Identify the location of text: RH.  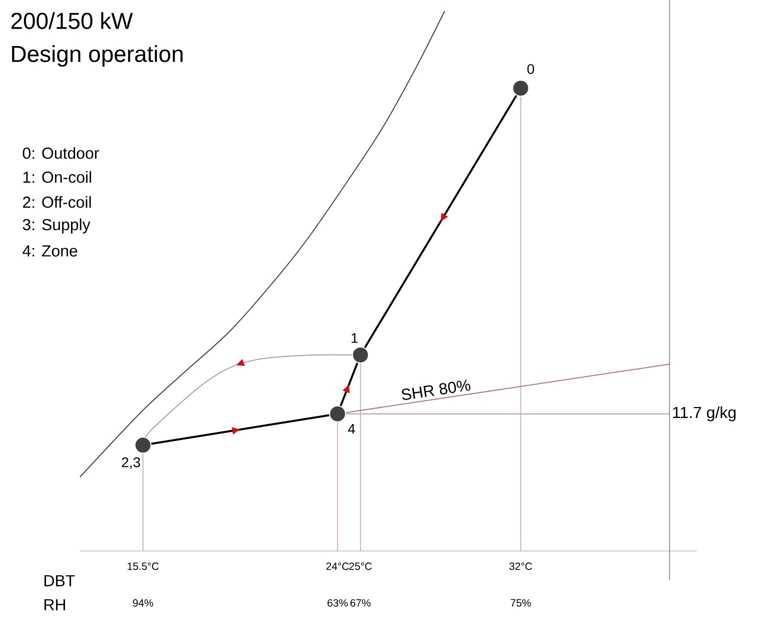
(54, 604).